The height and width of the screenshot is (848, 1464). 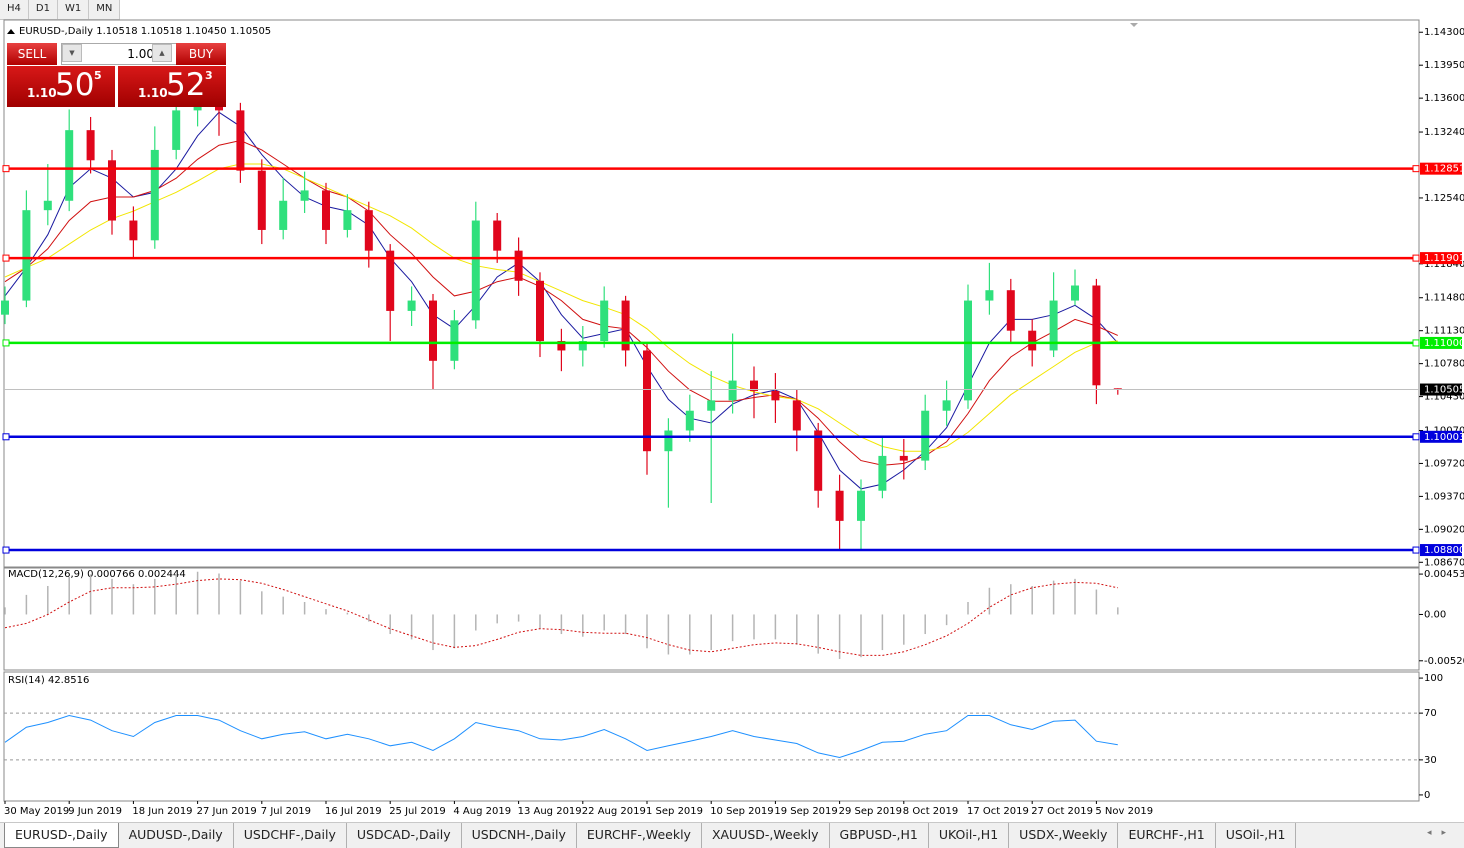 I want to click on x-tick-label: 19 Sep 2019, so click(x=805, y=811).